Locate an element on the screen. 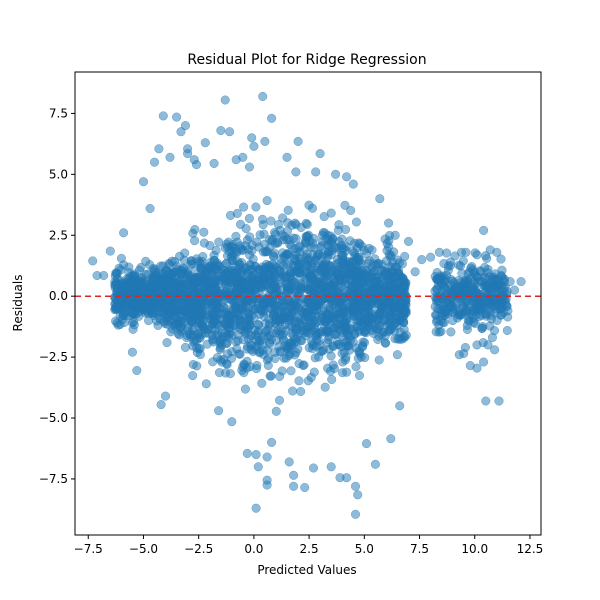  x-tick-label: 5.0 is located at coordinates (364, 549).